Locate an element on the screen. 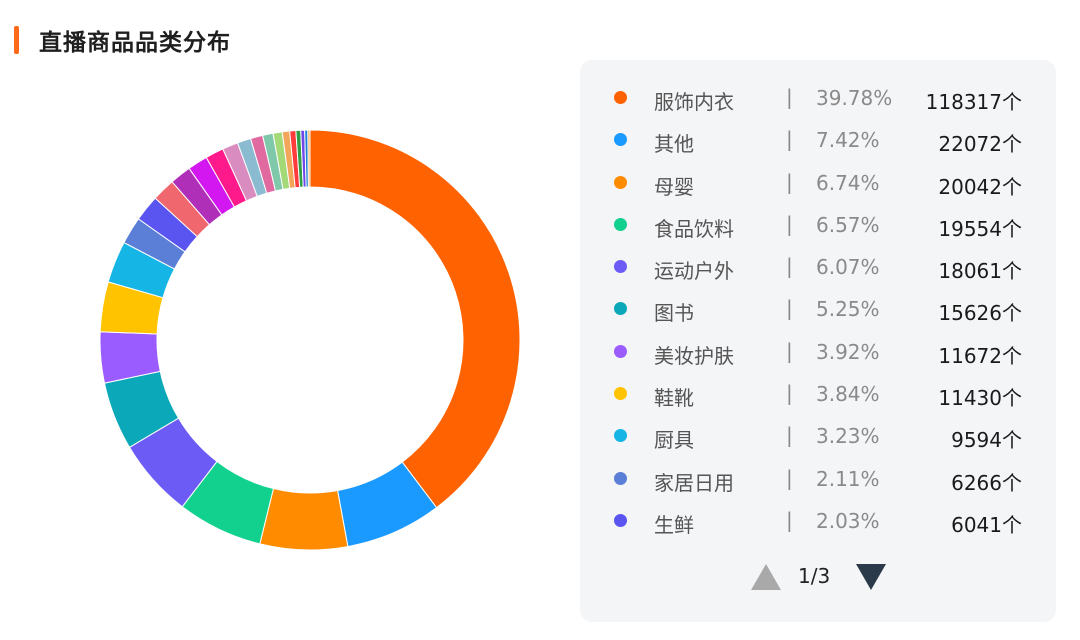  section-header: 直播商品品类分布 is located at coordinates (122, 40).